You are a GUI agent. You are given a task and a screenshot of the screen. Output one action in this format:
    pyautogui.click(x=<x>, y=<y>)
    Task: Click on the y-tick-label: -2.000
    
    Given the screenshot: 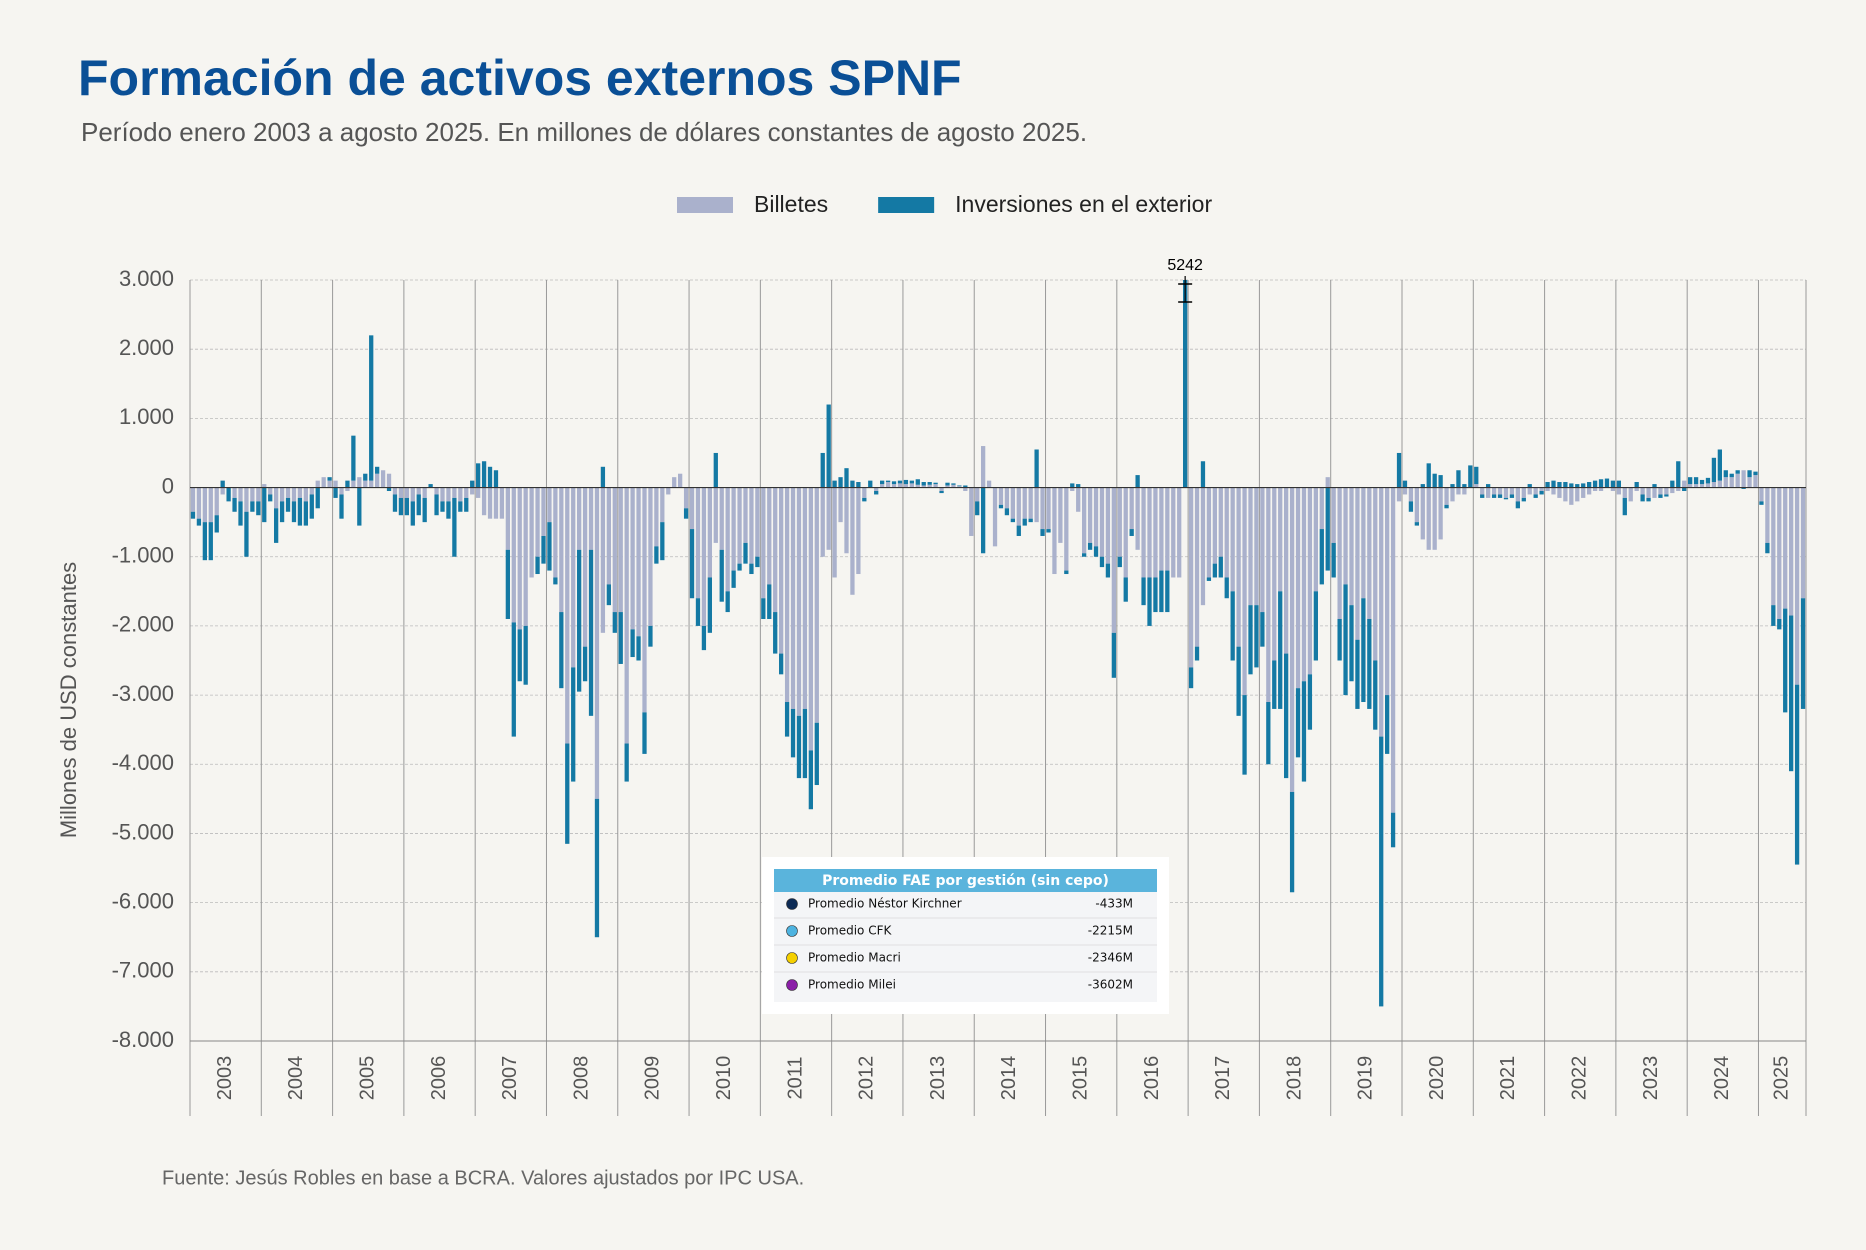 What is the action you would take?
    pyautogui.click(x=143, y=624)
    